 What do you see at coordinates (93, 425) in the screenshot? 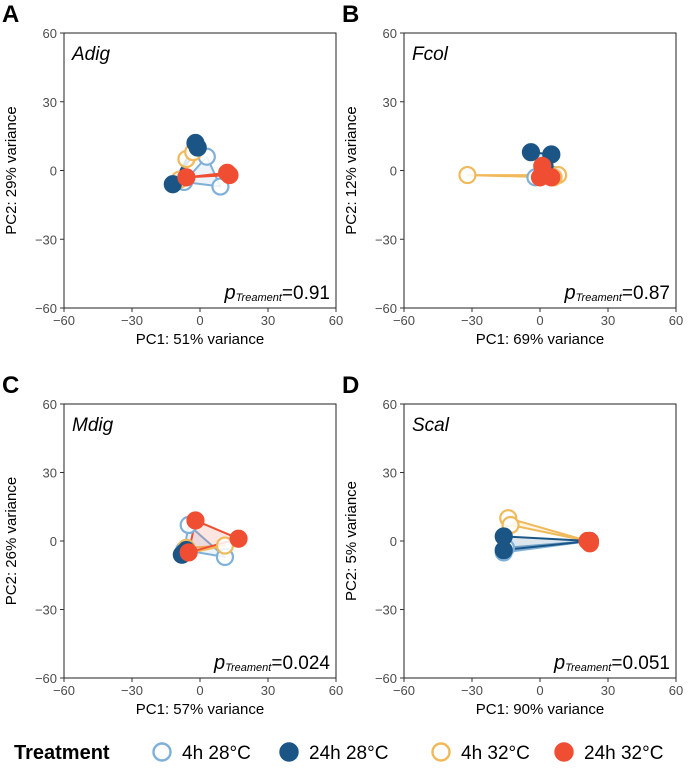
I see `panel-title: Mdig` at bounding box center [93, 425].